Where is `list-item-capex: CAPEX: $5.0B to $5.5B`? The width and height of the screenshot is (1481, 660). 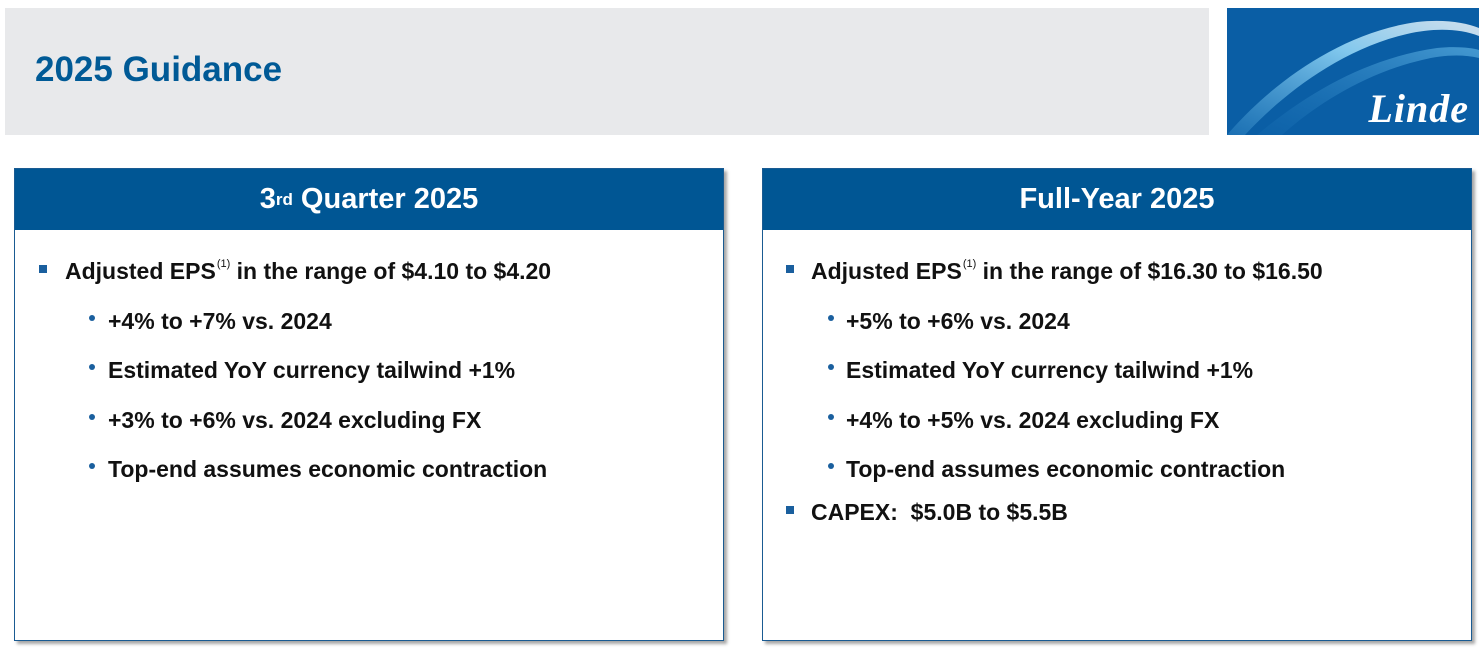
list-item-capex: CAPEX: $5.0B to $5.5B is located at coordinates (939, 512).